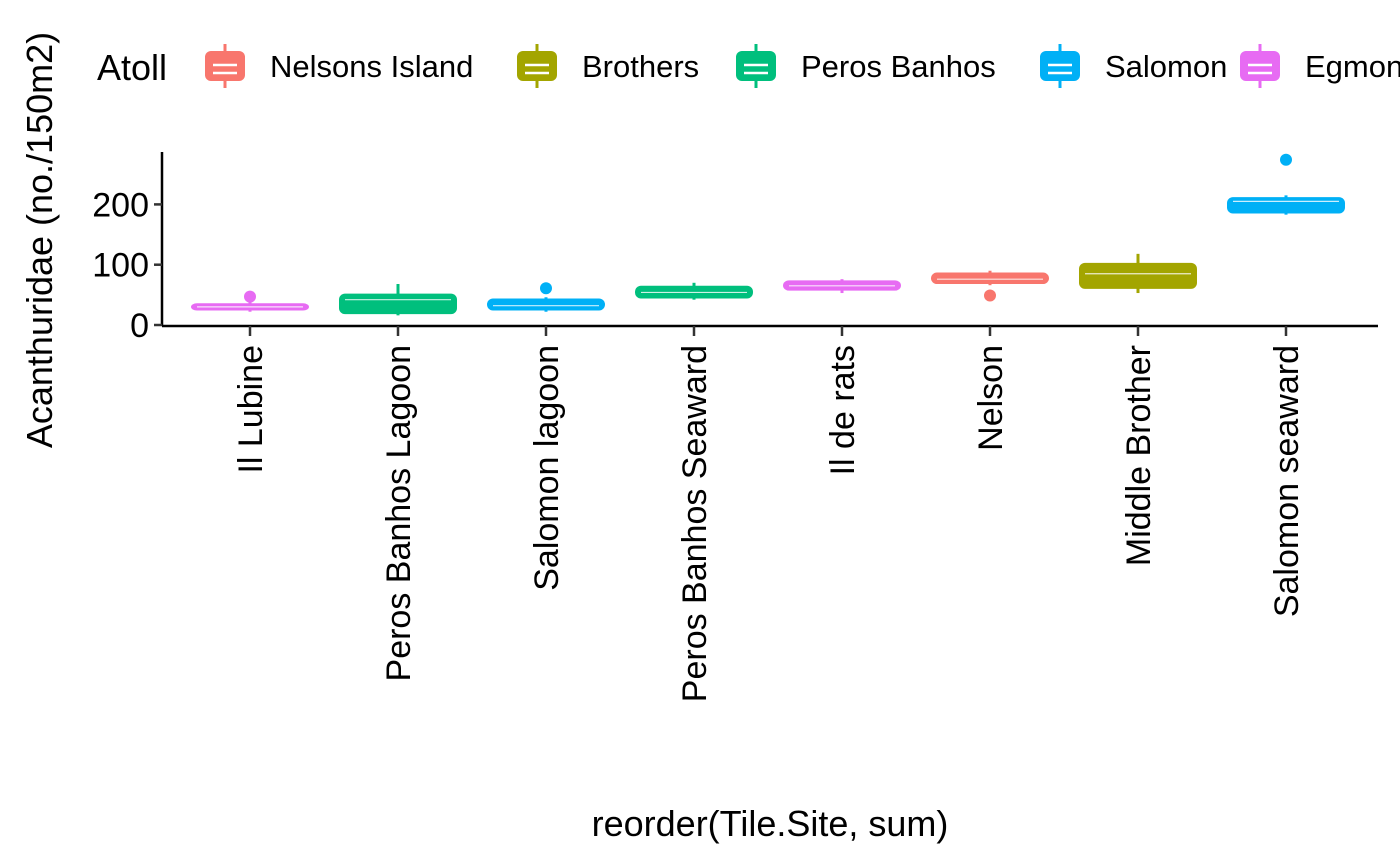  What do you see at coordinates (843, 410) in the screenshot?
I see `x-tick-label: Il de rats` at bounding box center [843, 410].